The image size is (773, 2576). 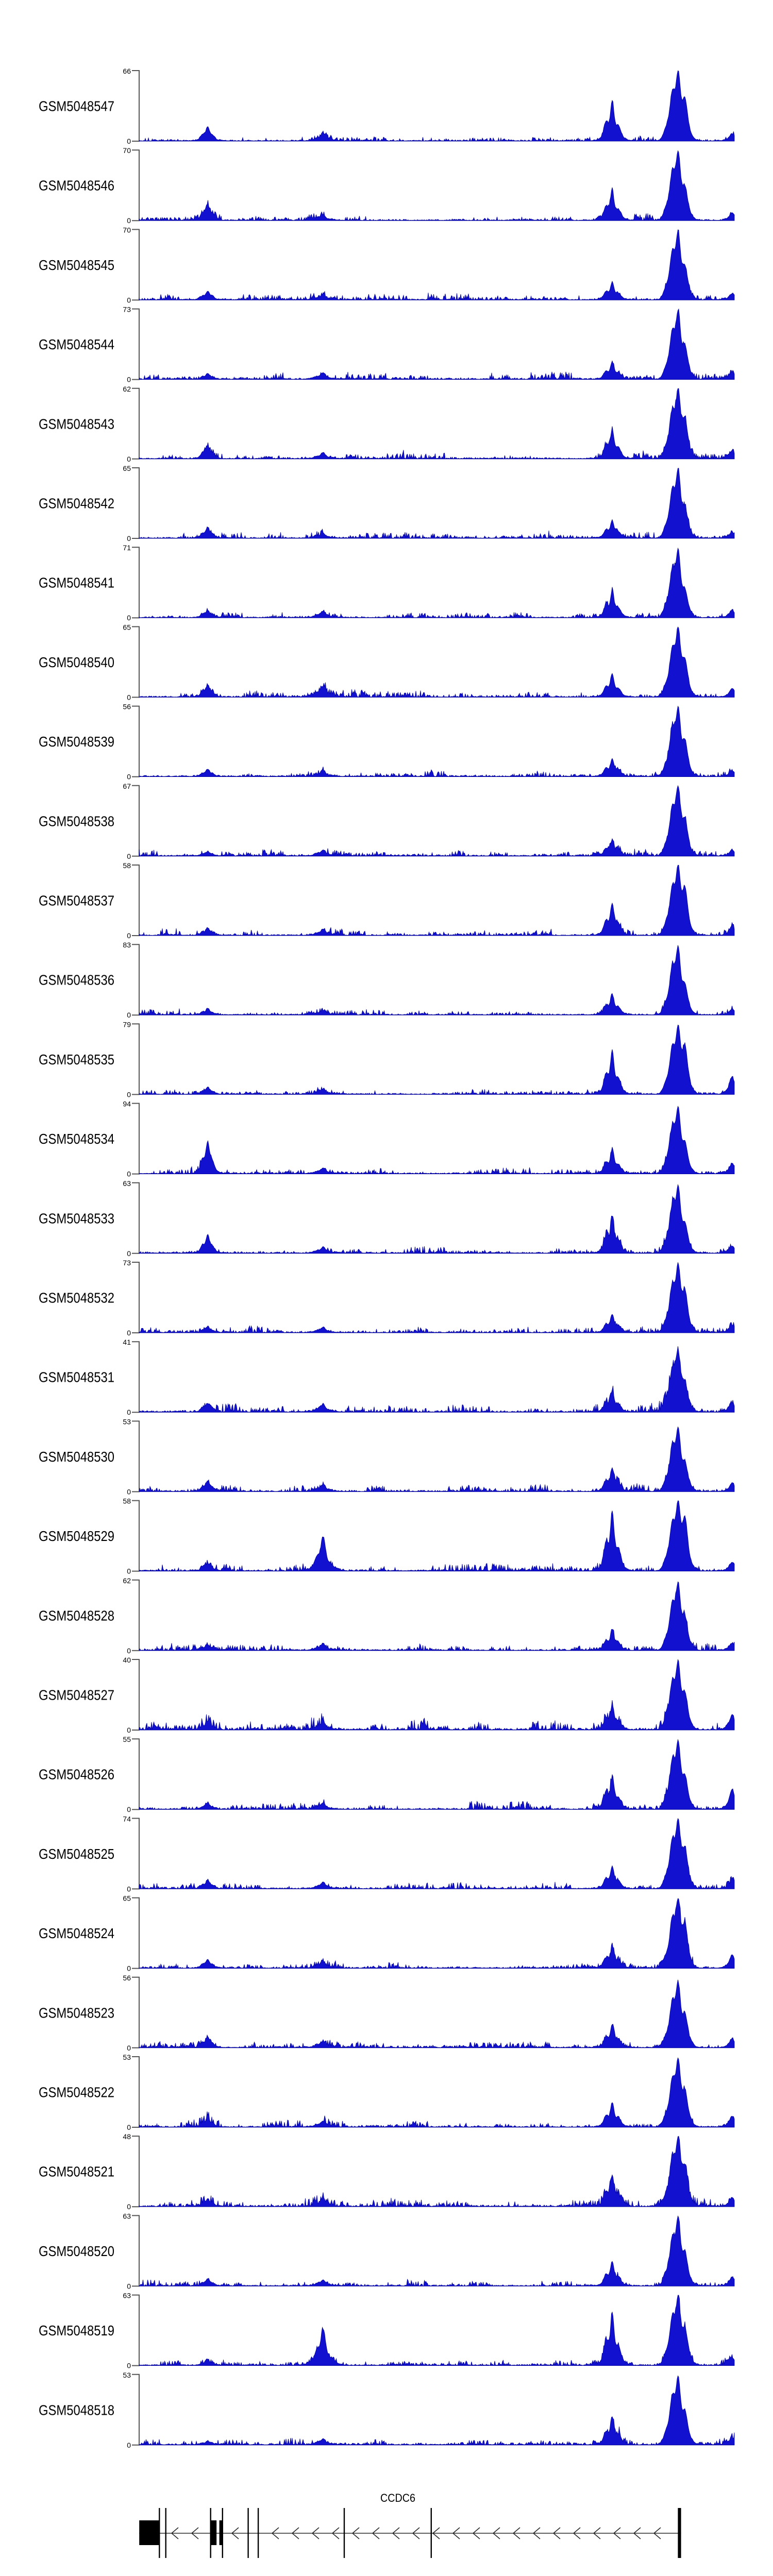 I want to click on signal-track-GSM5048520: GSM5048520 63 0, so click(x=387, y=2251).